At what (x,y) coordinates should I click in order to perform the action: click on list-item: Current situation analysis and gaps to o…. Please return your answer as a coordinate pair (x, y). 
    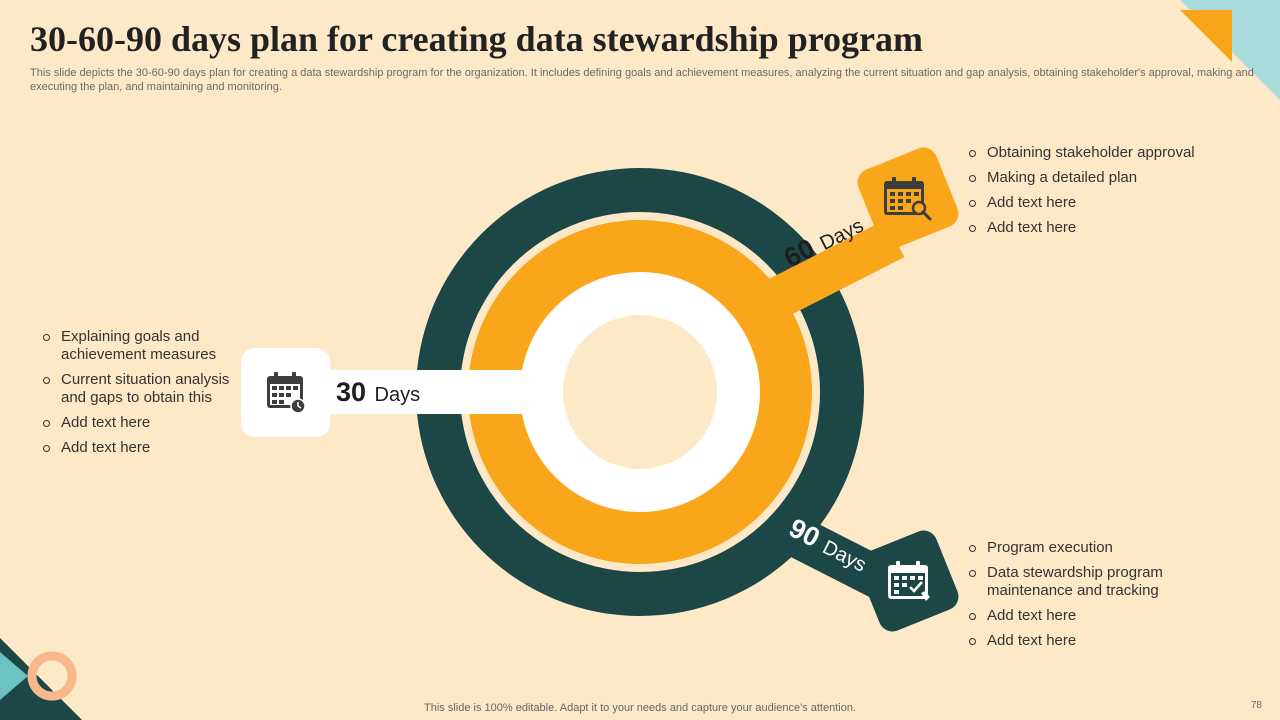
    Looking at the image, I should click on (143, 389).